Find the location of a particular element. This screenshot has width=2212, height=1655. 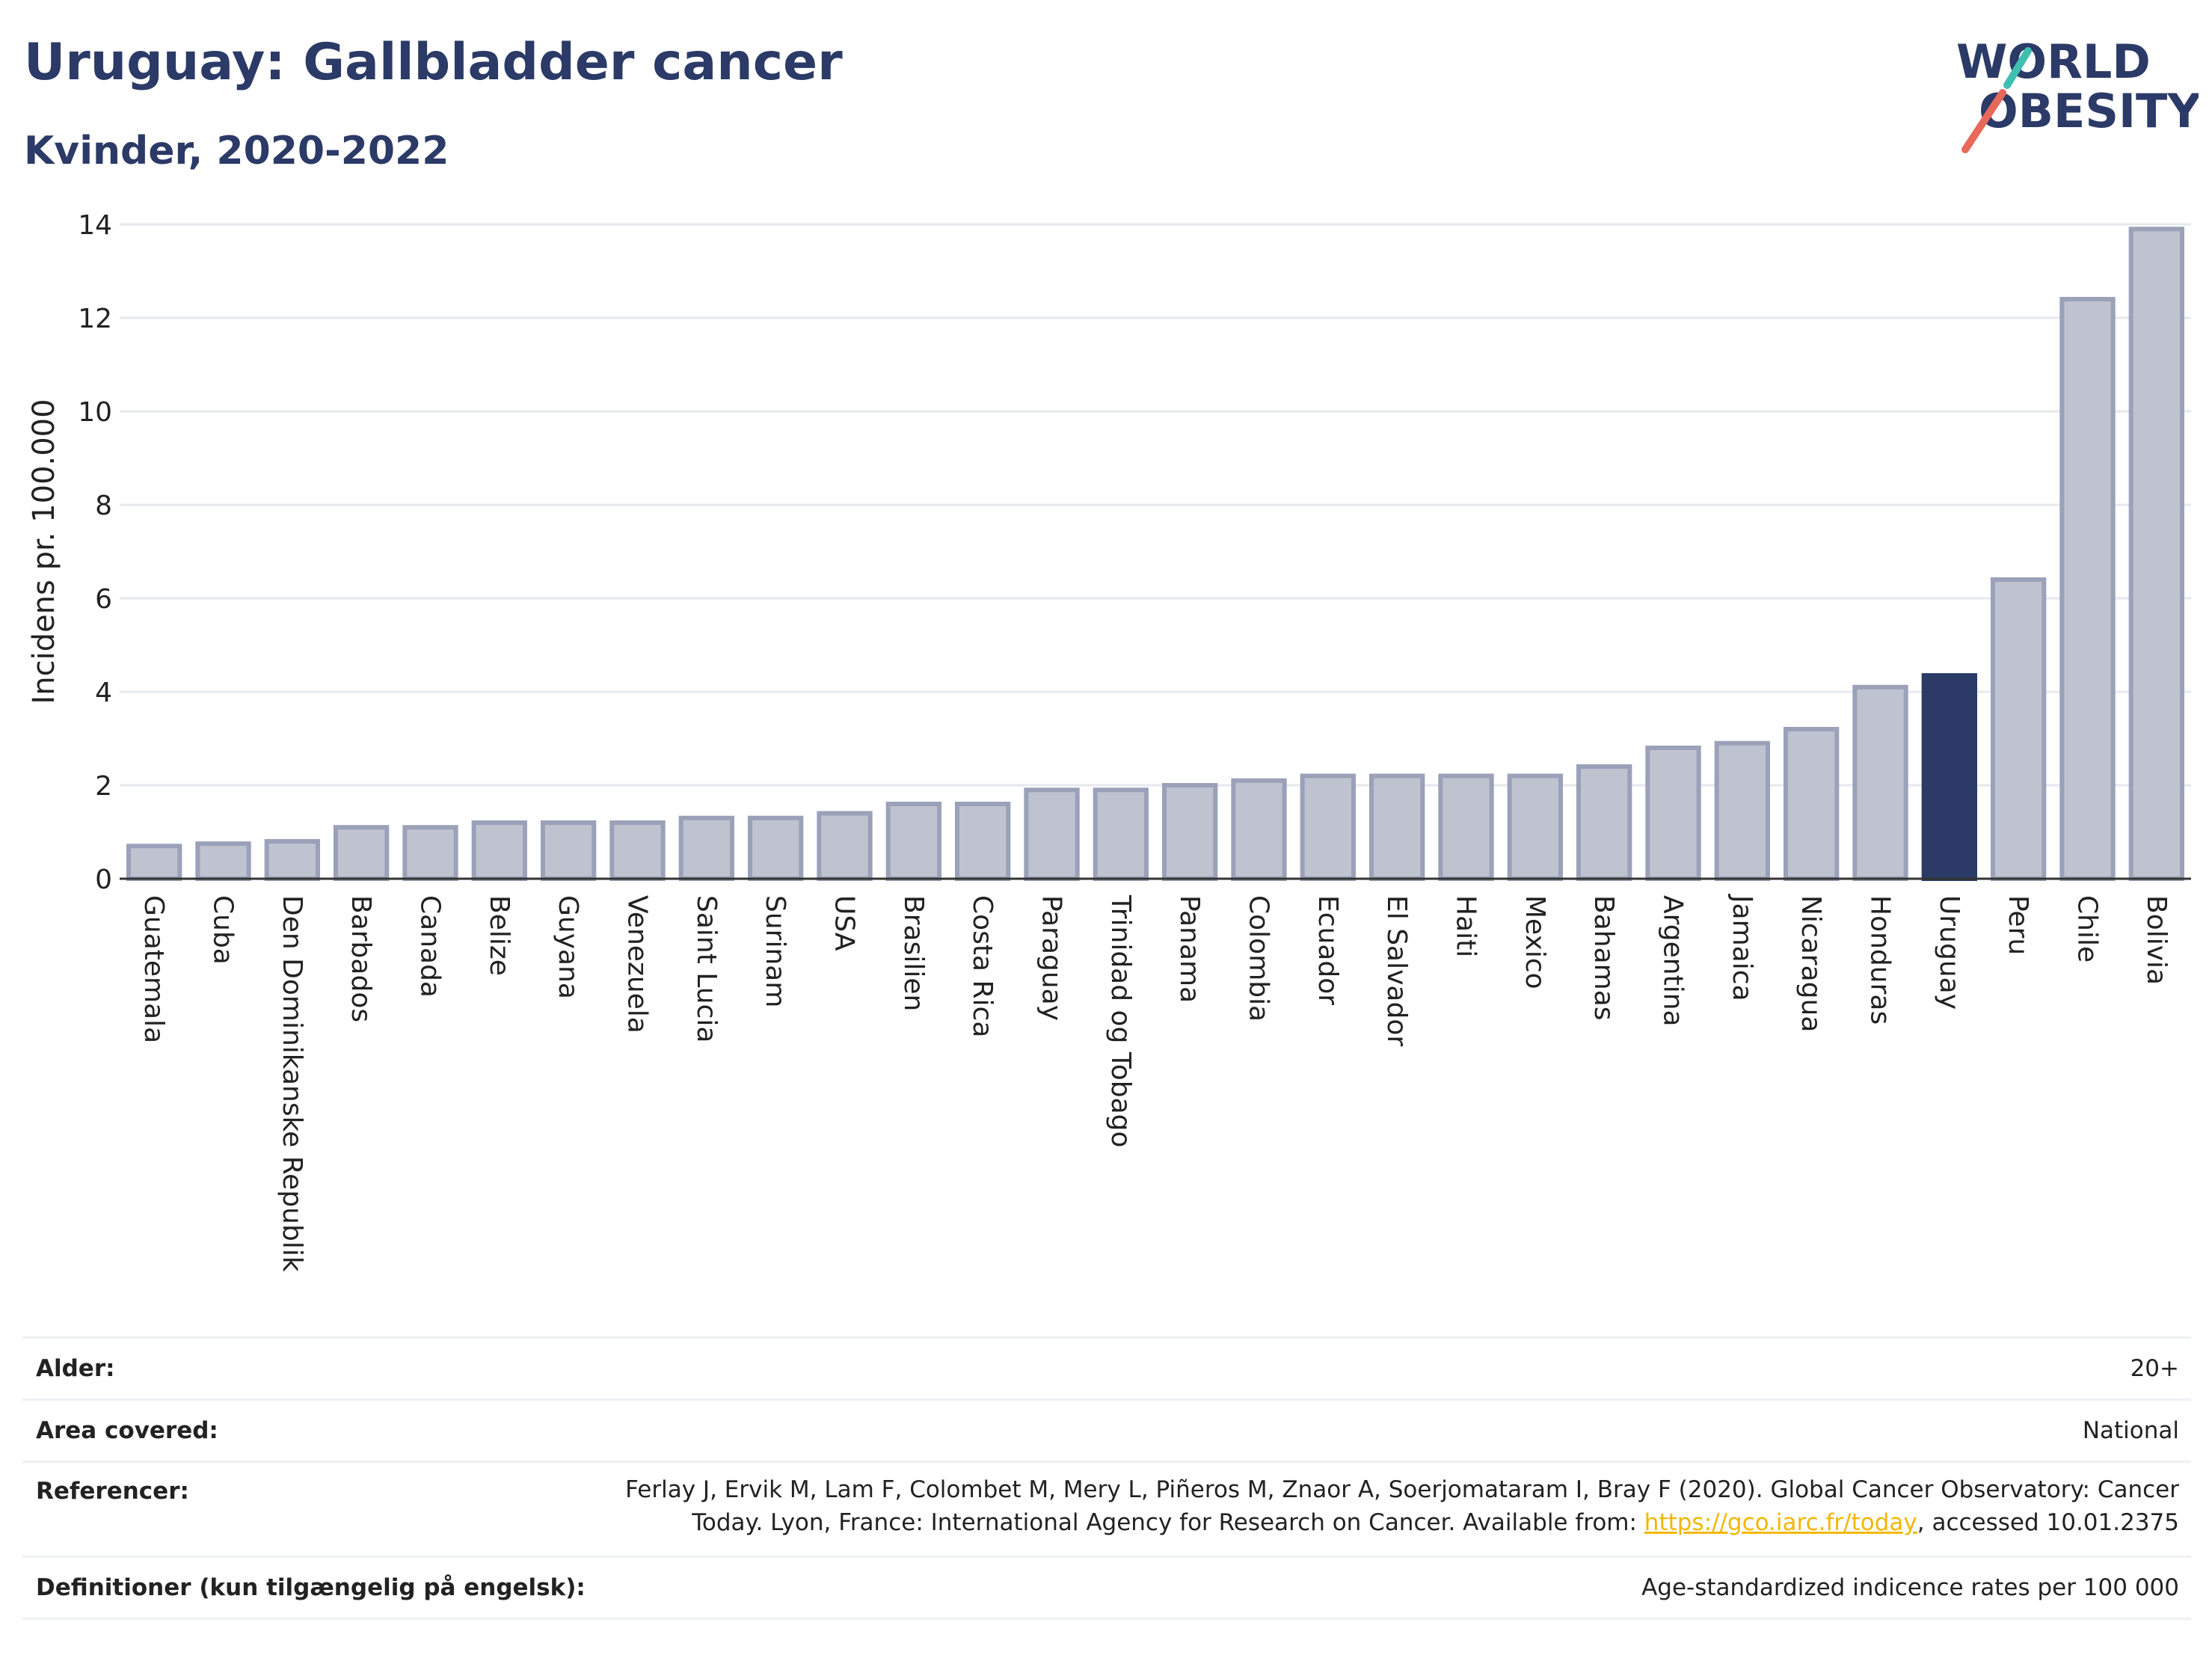

meta-row-age: Alder: 20+ is located at coordinates (1106, 1370).